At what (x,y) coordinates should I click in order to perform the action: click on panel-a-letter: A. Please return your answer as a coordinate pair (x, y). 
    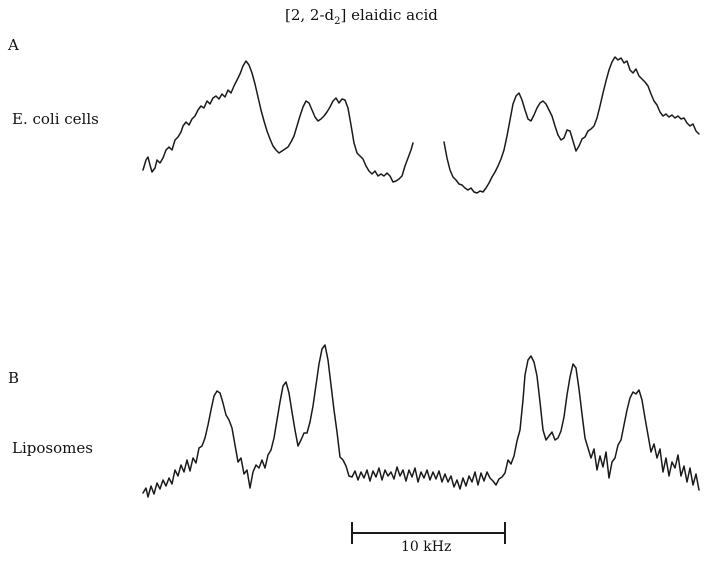
    Looking at the image, I should click on (13, 45).